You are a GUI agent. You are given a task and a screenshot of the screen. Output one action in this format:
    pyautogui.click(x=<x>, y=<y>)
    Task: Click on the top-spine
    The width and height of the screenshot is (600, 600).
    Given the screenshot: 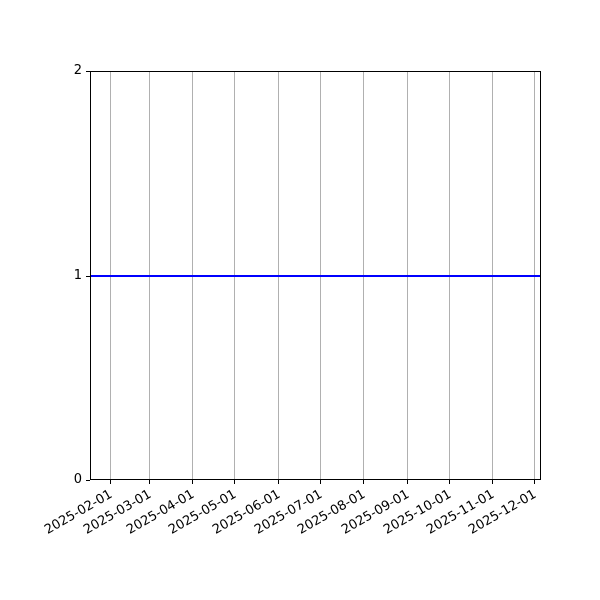 What is the action you would take?
    pyautogui.click(x=315, y=71)
    